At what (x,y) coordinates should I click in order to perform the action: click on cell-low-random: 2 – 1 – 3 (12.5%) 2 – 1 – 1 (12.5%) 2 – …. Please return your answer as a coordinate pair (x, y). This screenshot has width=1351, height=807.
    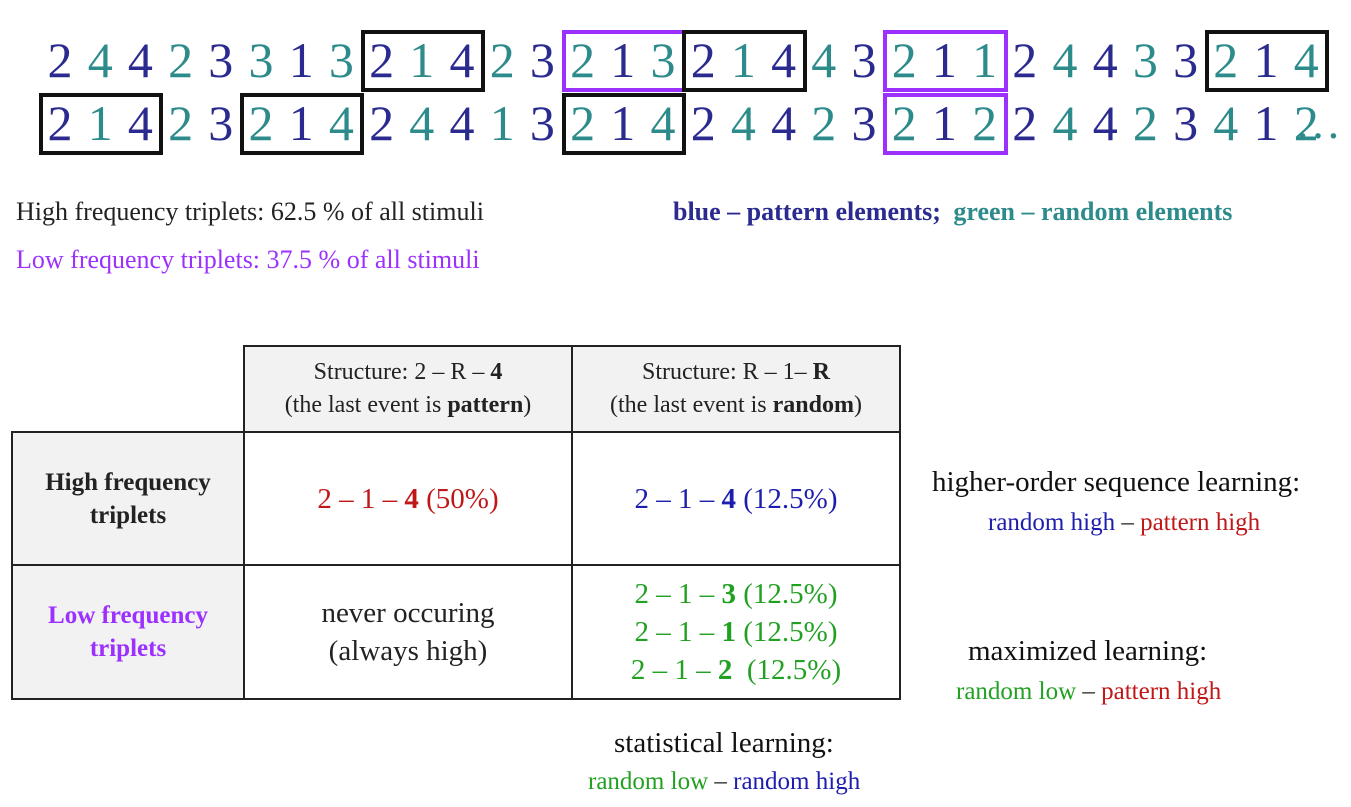
    Looking at the image, I should click on (736, 632).